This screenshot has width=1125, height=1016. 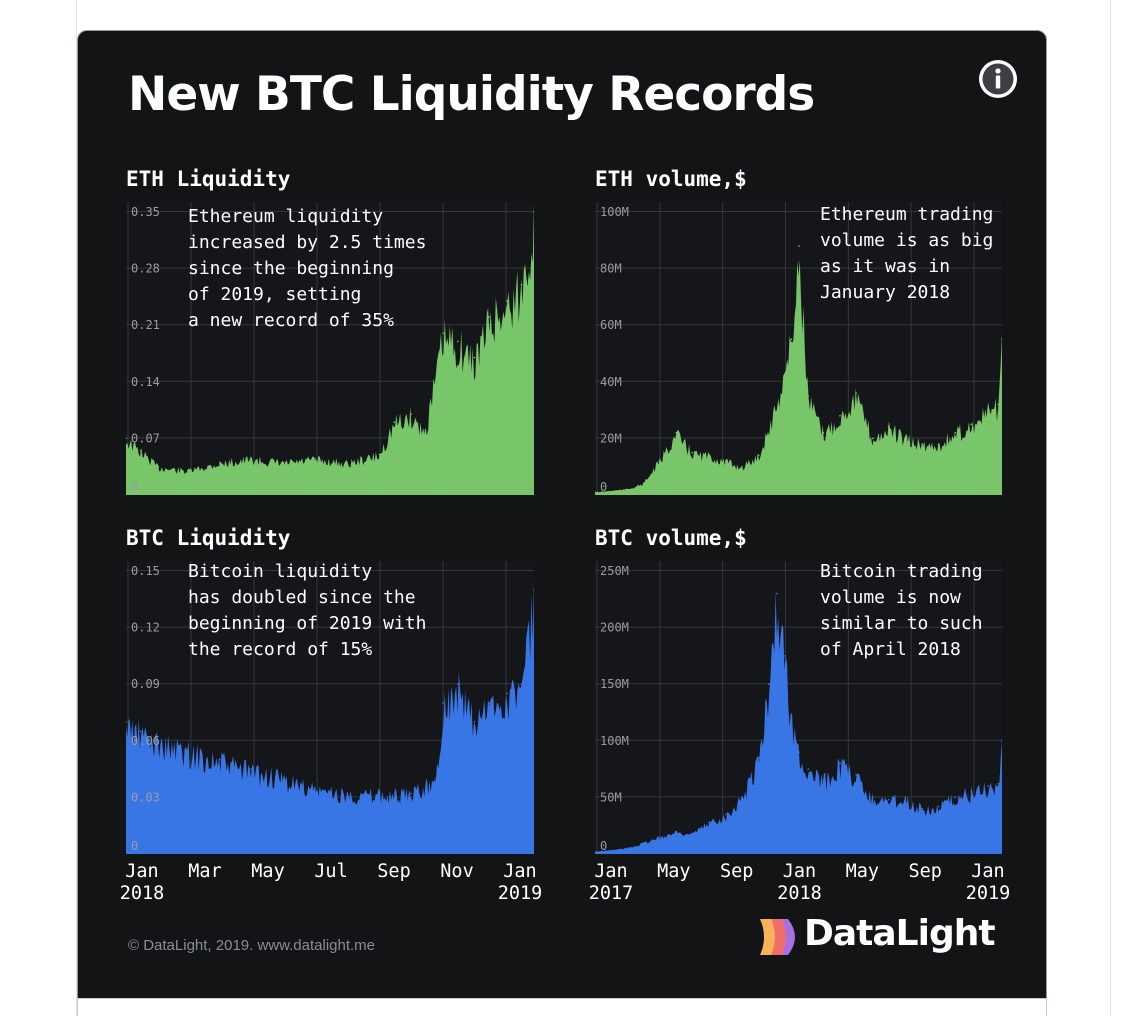 What do you see at coordinates (998, 79) in the screenshot?
I see `info-icon` at bounding box center [998, 79].